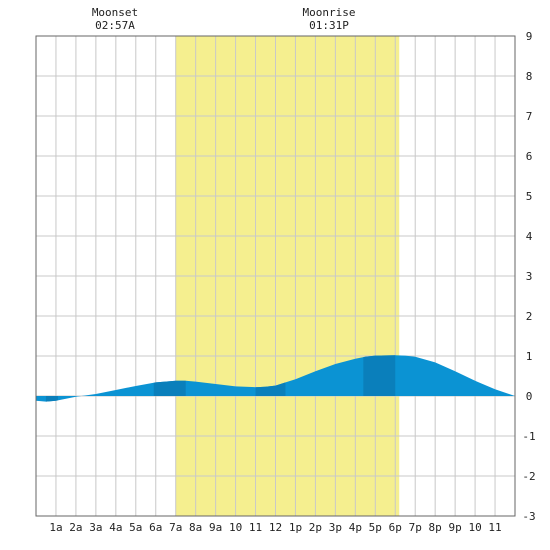 This screenshot has width=550, height=550. What do you see at coordinates (375, 527) in the screenshot?
I see `x-tick-label: 5p` at bounding box center [375, 527].